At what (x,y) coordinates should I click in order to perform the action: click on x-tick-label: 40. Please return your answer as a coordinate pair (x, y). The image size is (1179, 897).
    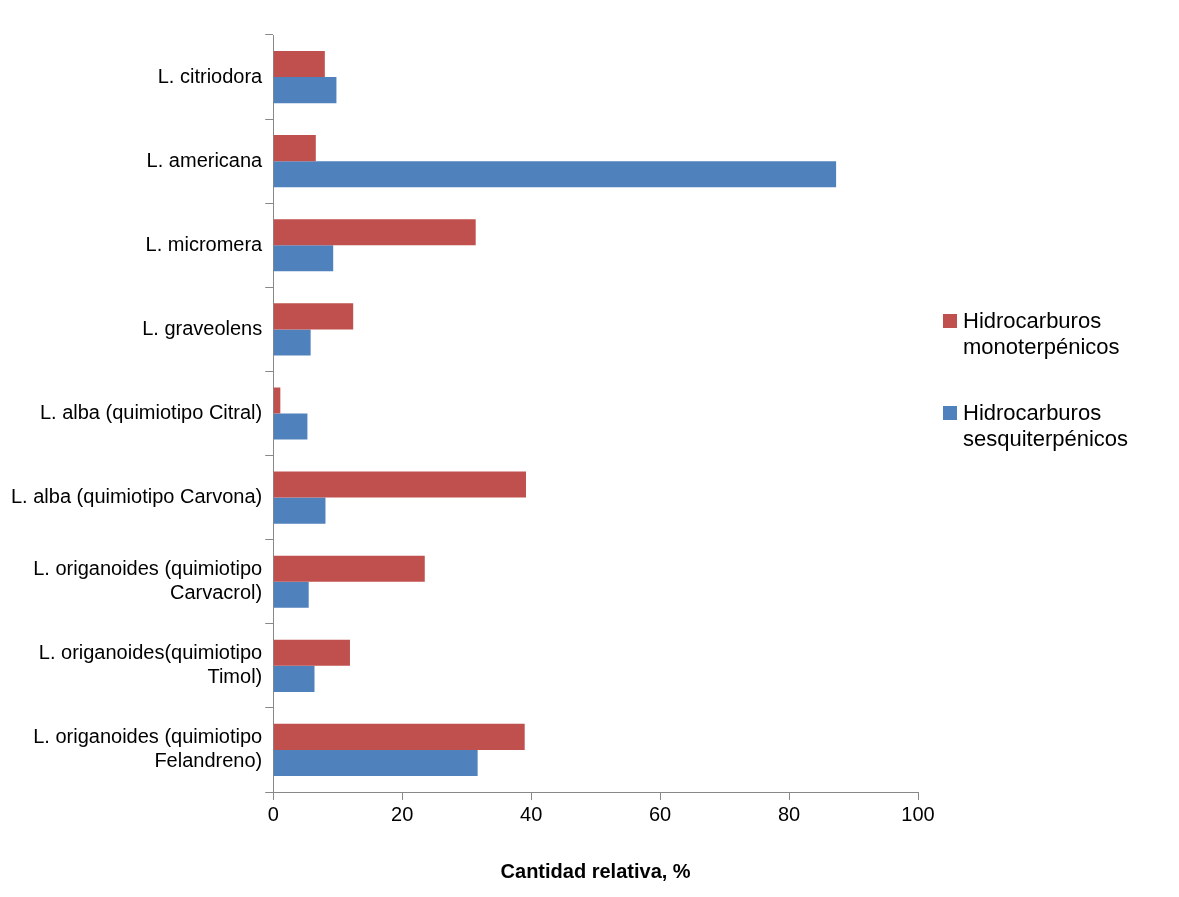
    Looking at the image, I should click on (531, 813).